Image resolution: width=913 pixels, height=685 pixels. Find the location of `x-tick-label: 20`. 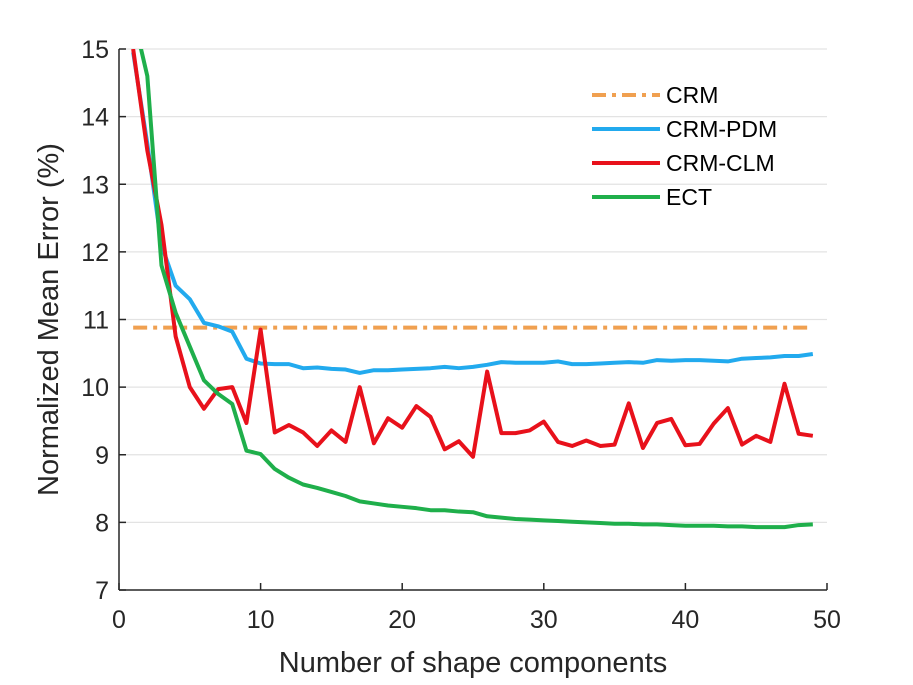

x-tick-label: 20 is located at coordinates (402, 620).